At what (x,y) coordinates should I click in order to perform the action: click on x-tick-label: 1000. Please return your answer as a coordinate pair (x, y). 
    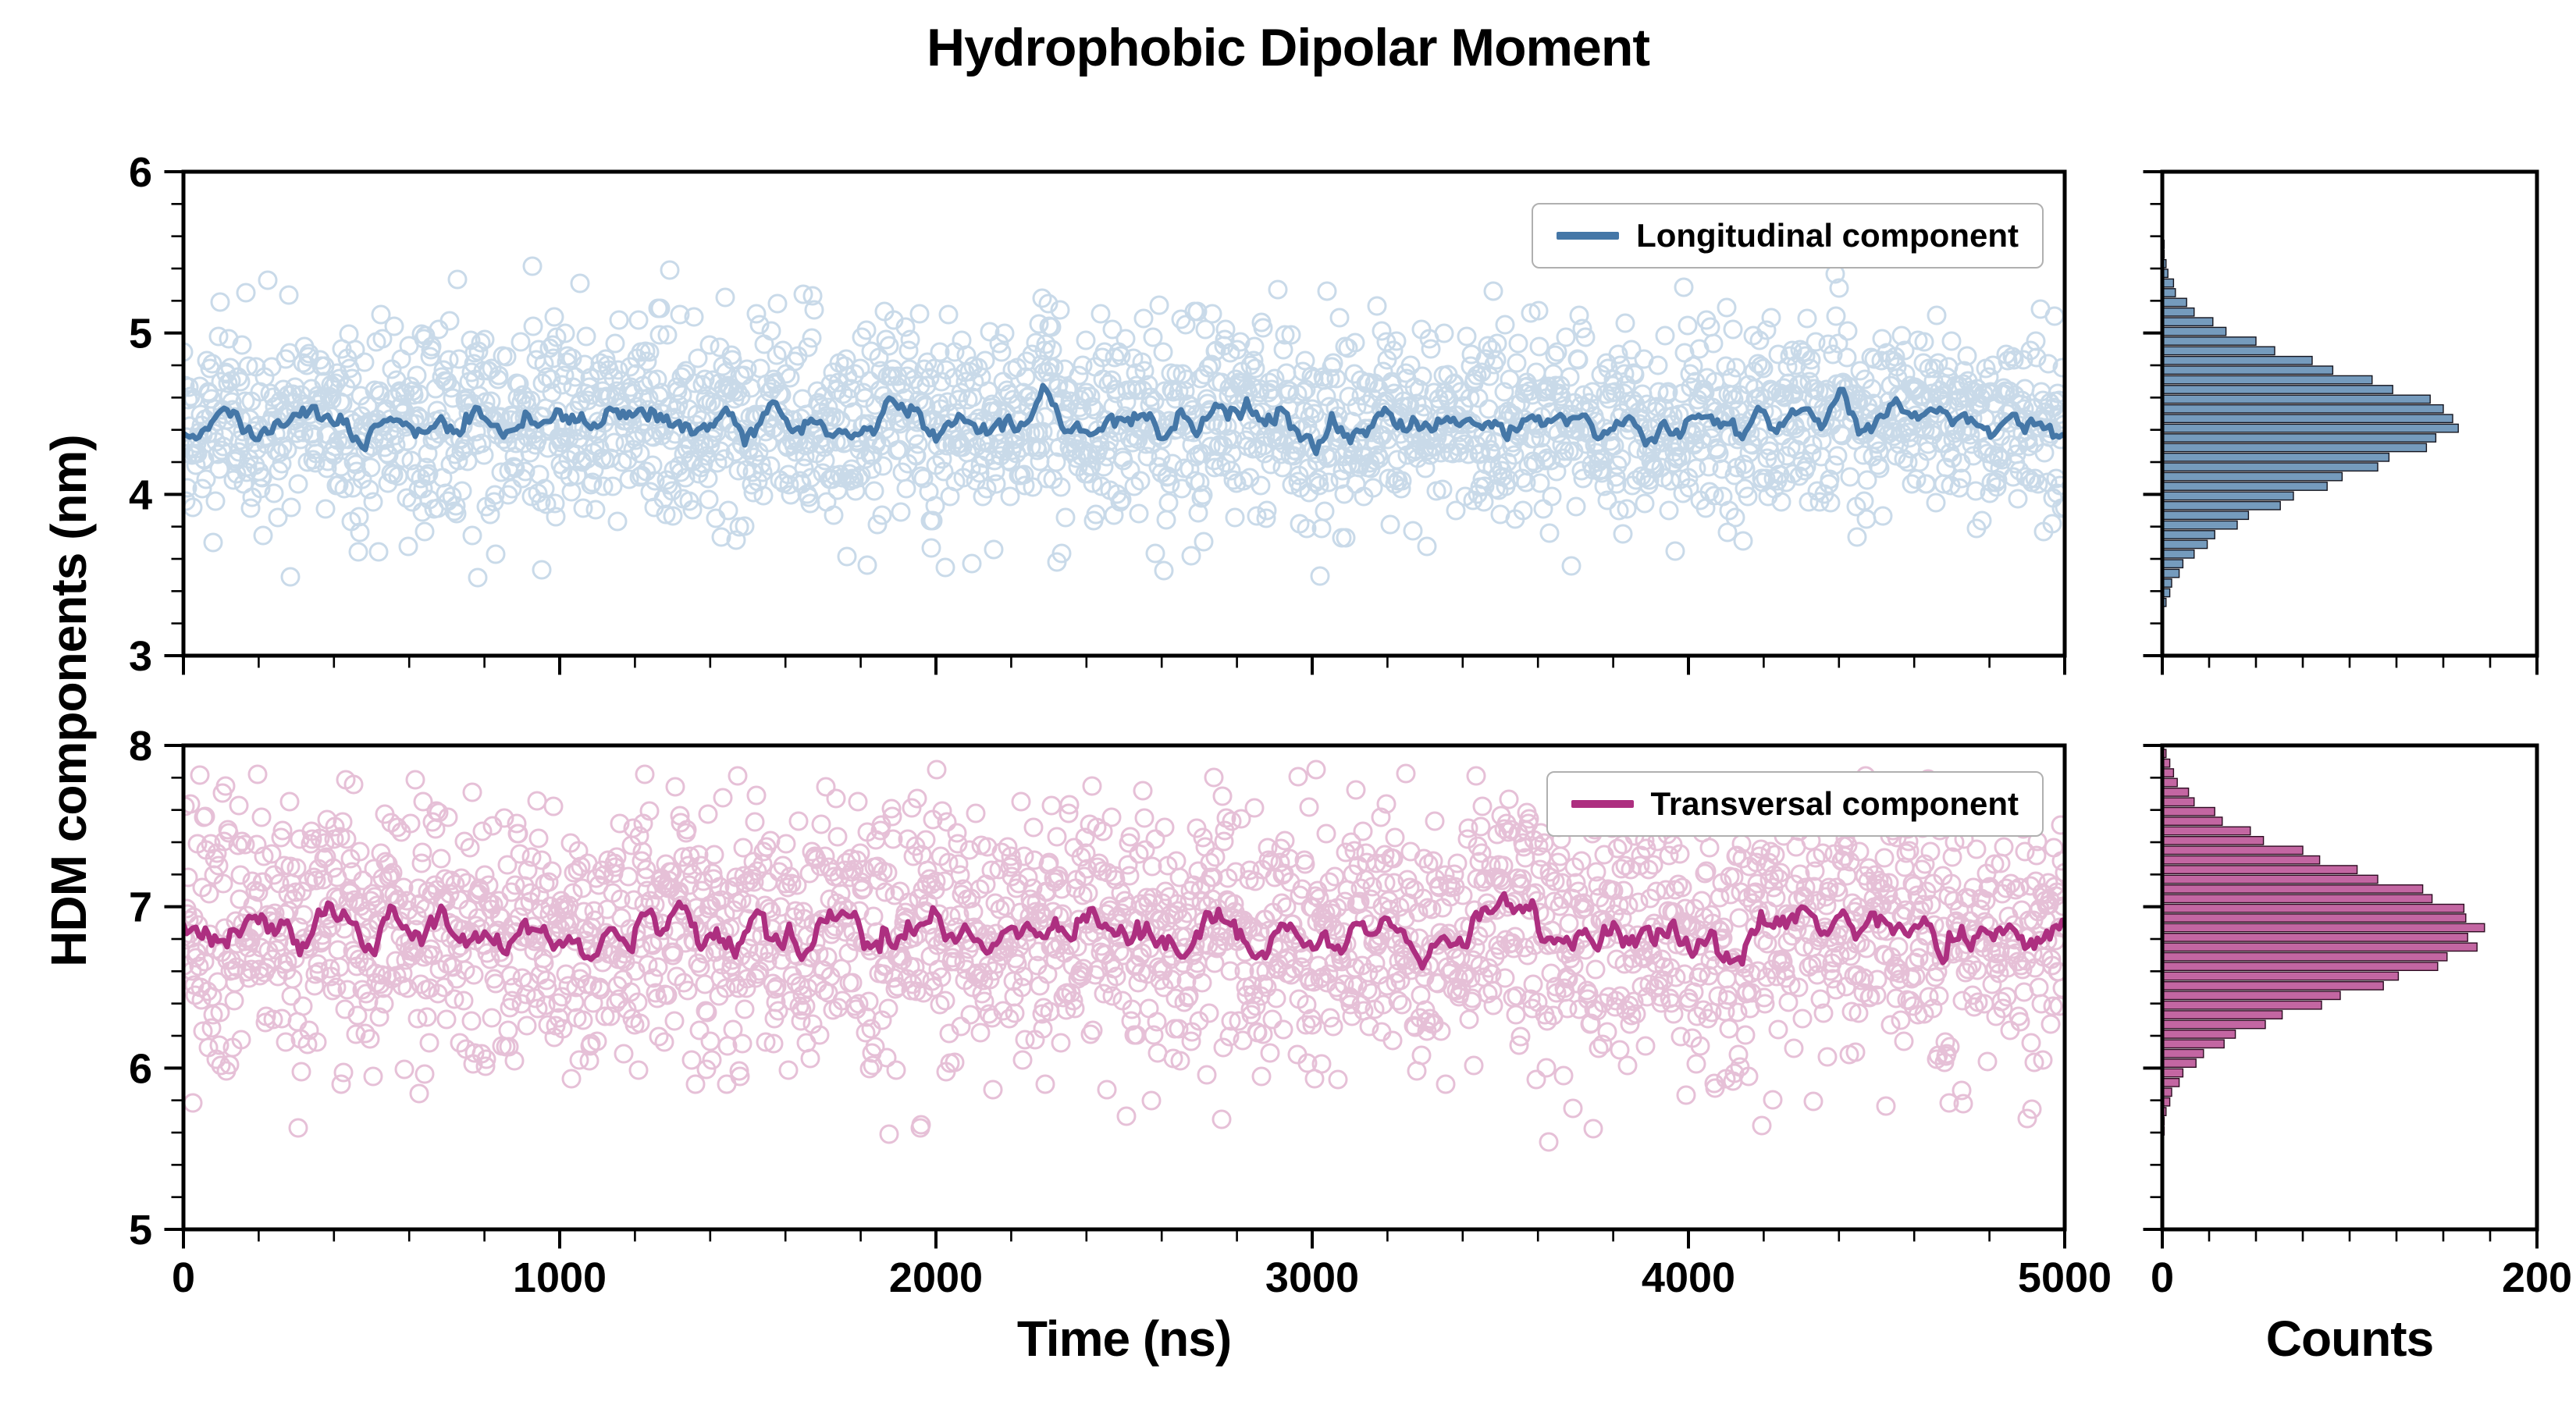
    Looking at the image, I should click on (560, 1278).